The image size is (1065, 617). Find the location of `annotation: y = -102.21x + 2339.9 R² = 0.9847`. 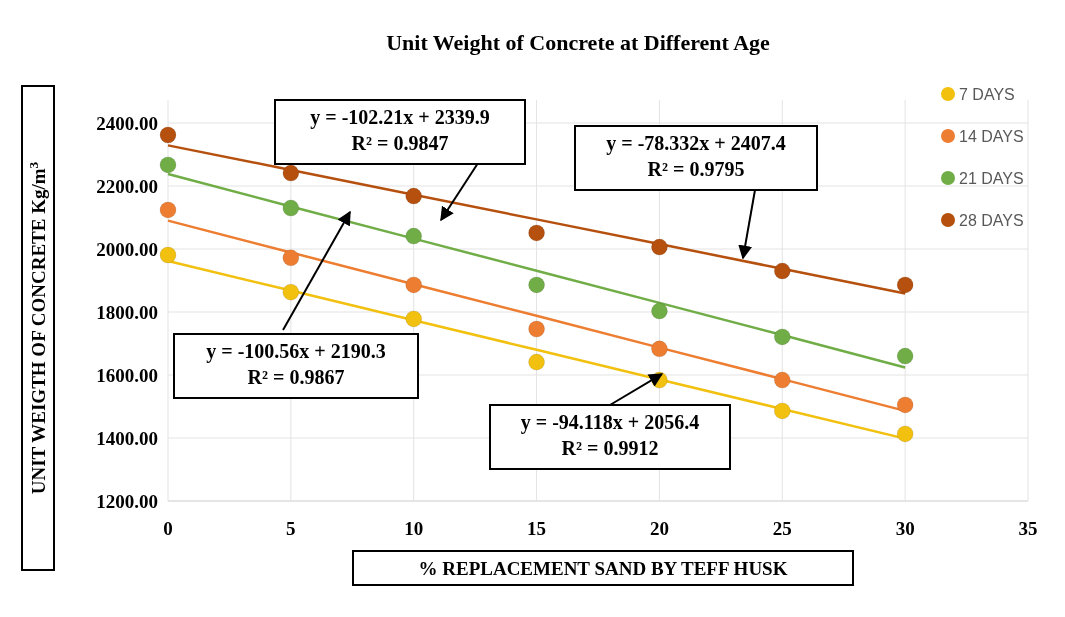

annotation: y = -102.21x + 2339.9 R² = 0.9847 is located at coordinates (400, 130).